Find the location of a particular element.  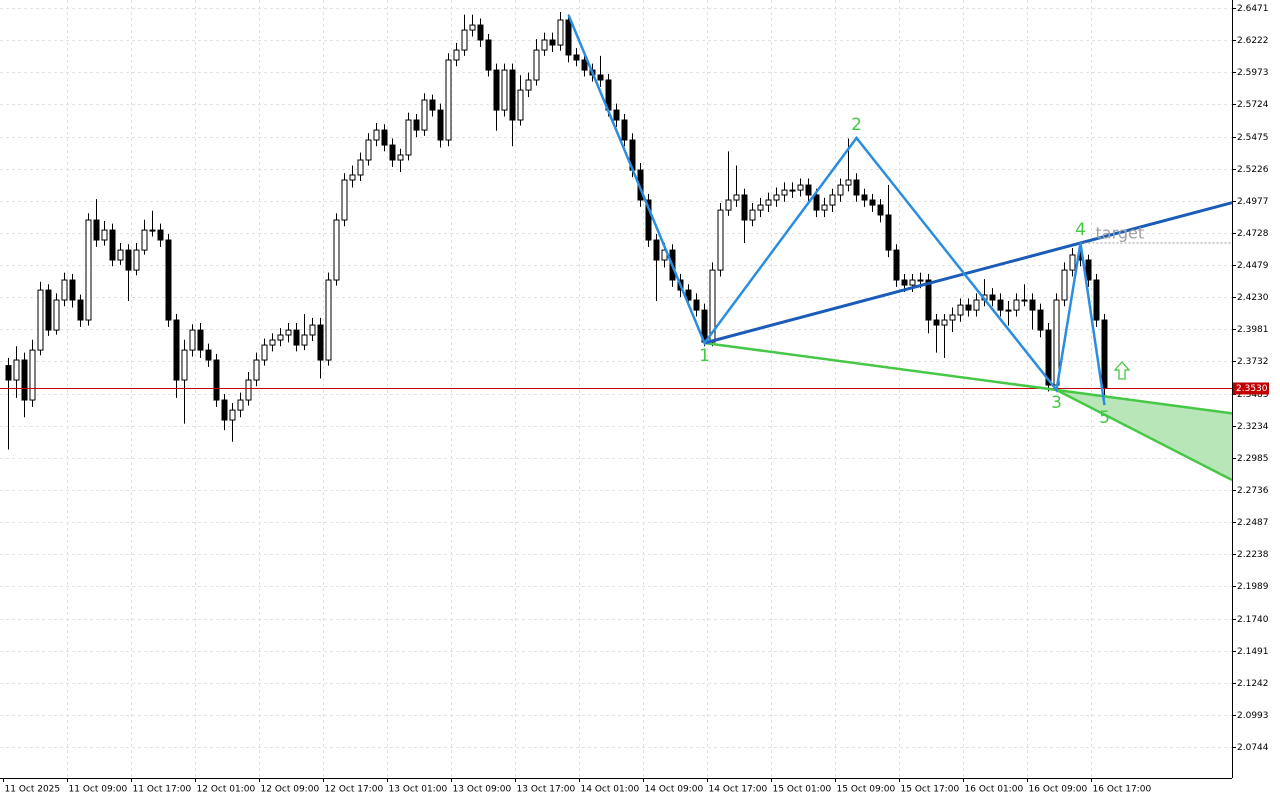

x-tick-label: 16 Oct 01:00 is located at coordinates (994, 790).